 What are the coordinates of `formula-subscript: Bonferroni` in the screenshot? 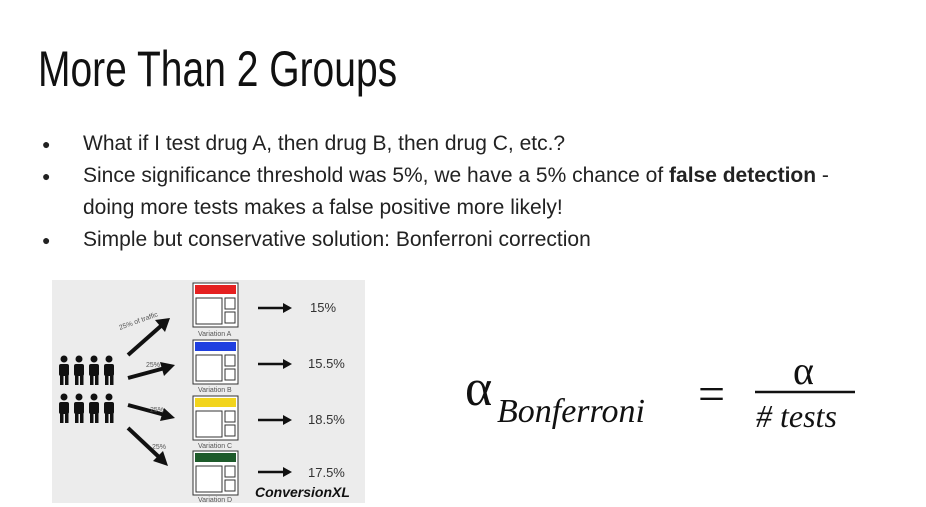 It's located at (571, 411).